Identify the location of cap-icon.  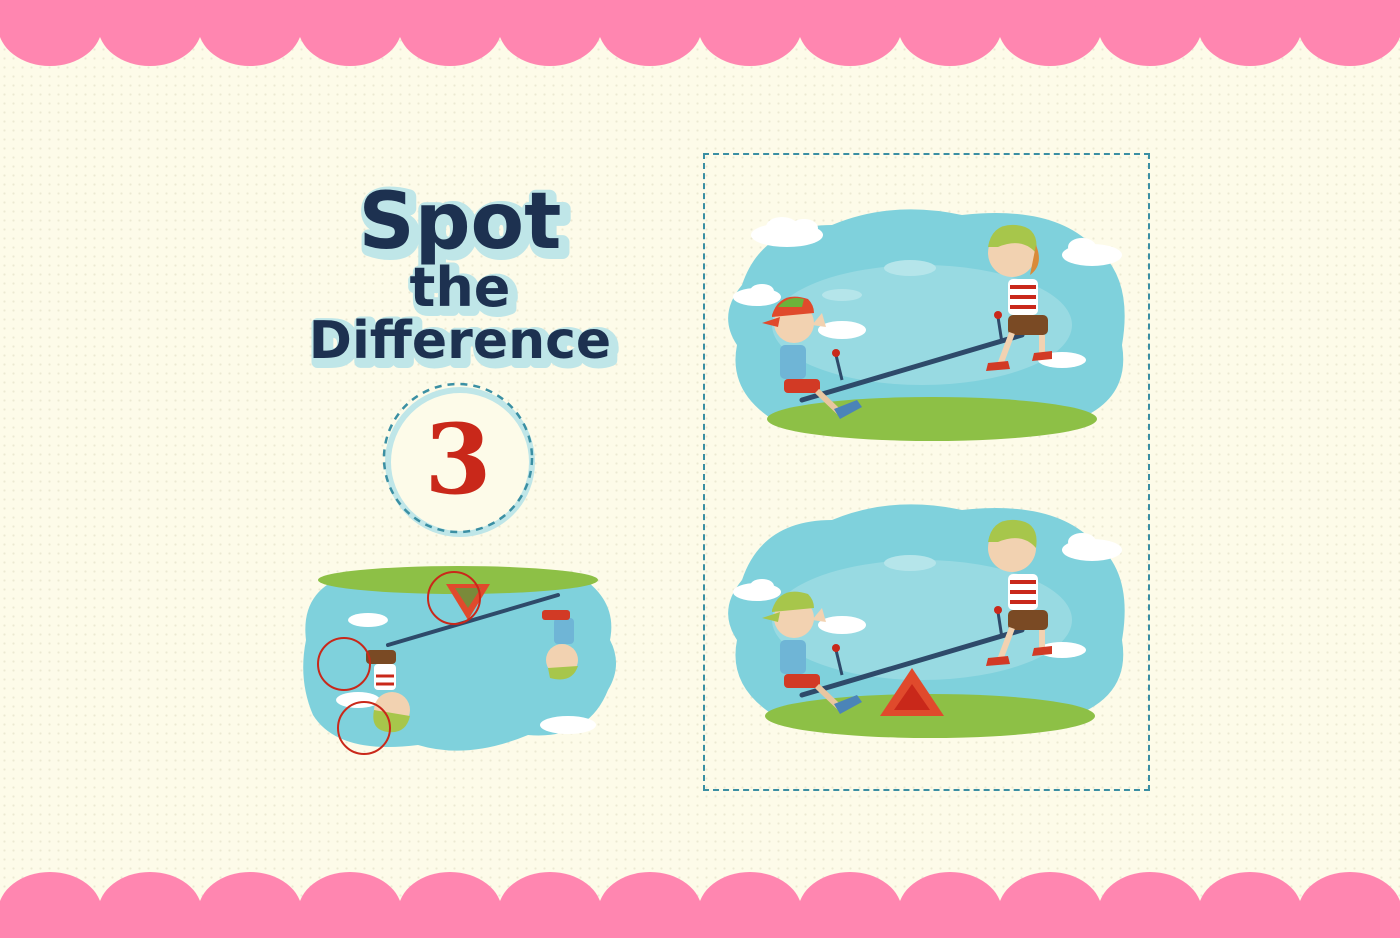
(793, 601).